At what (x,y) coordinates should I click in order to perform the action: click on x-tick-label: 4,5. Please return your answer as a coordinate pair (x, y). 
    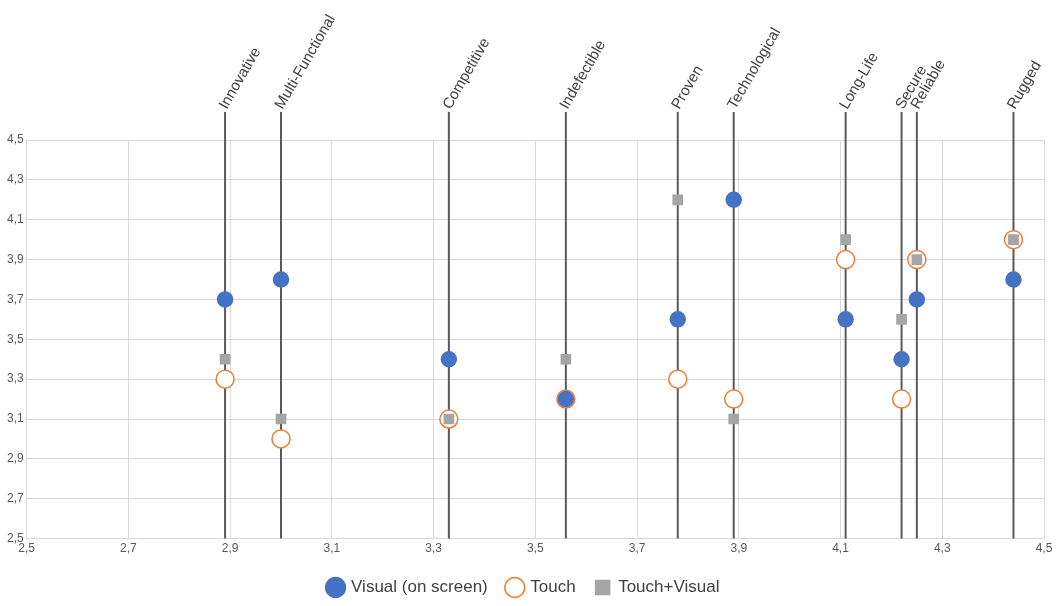
    Looking at the image, I should click on (1044, 548).